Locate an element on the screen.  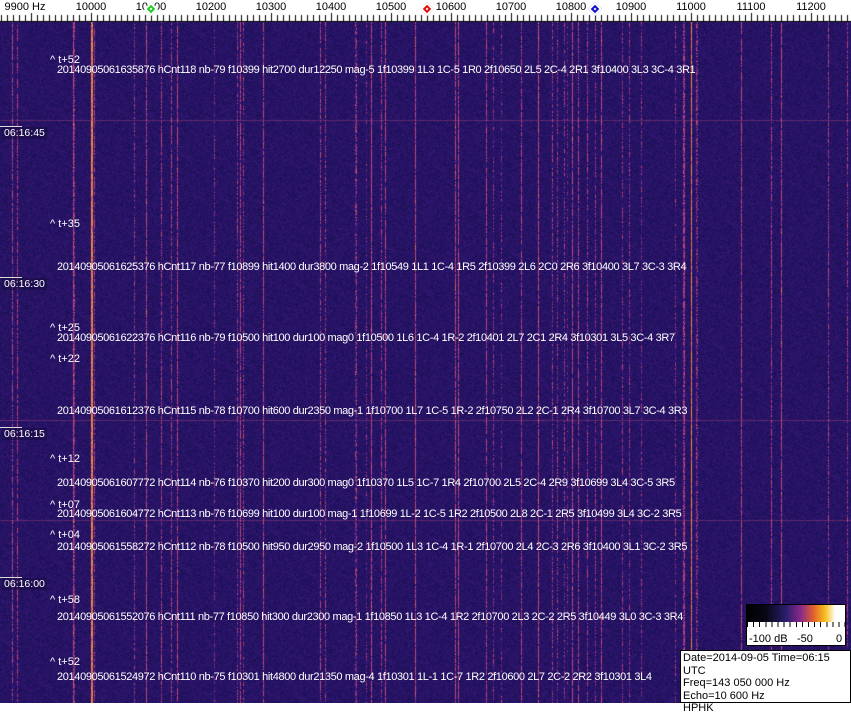
time-offset: ^ t+58 is located at coordinates (65, 600).